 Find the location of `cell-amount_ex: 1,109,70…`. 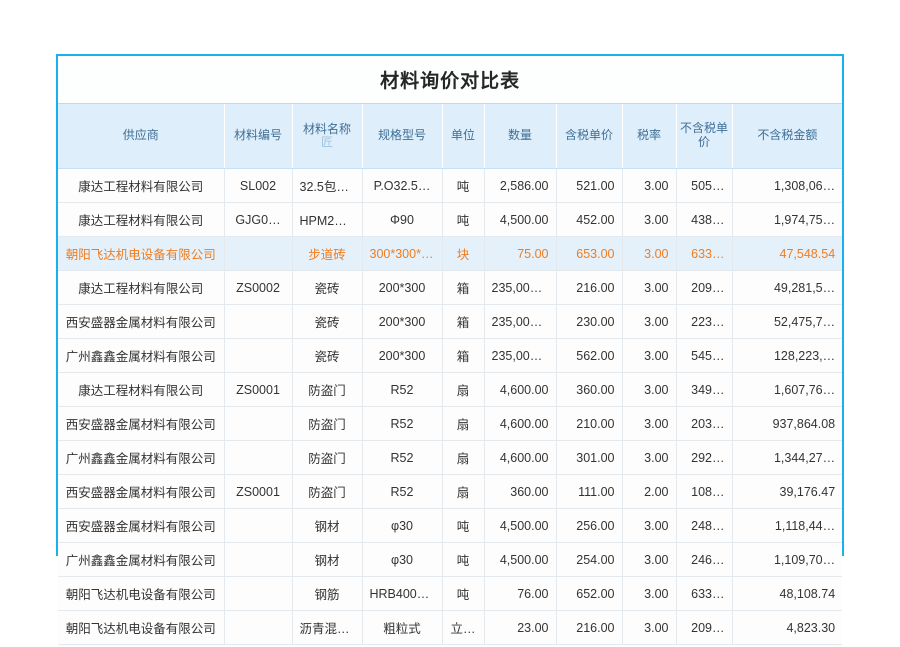

cell-amount_ex: 1,109,70… is located at coordinates (787, 560).